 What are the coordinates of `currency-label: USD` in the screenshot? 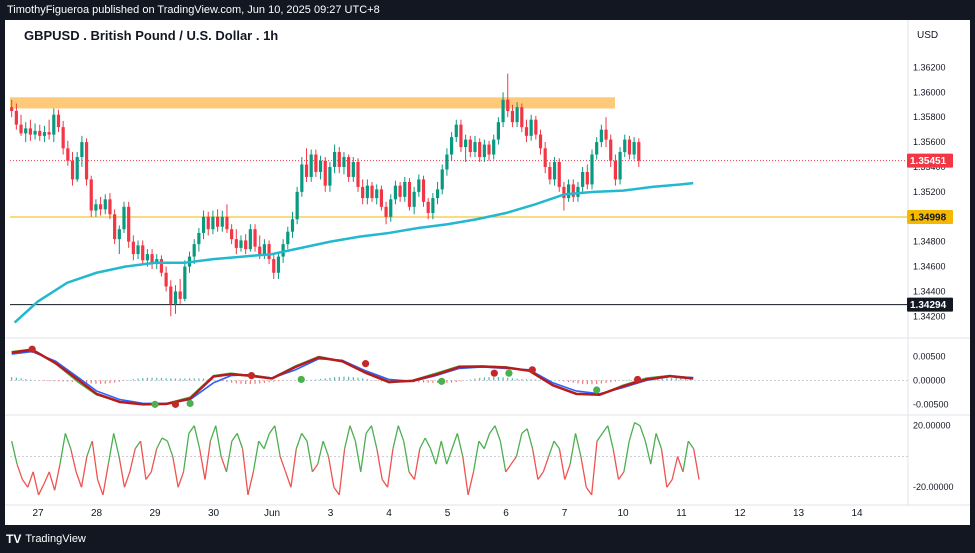 It's located at (928, 35).